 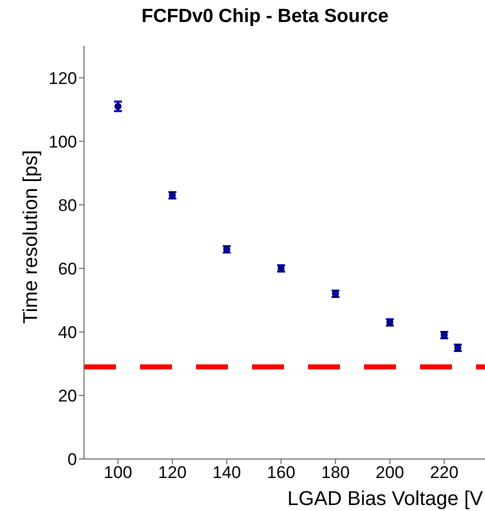 What do you see at coordinates (62, 78) in the screenshot?
I see `y-tick-label: 120` at bounding box center [62, 78].